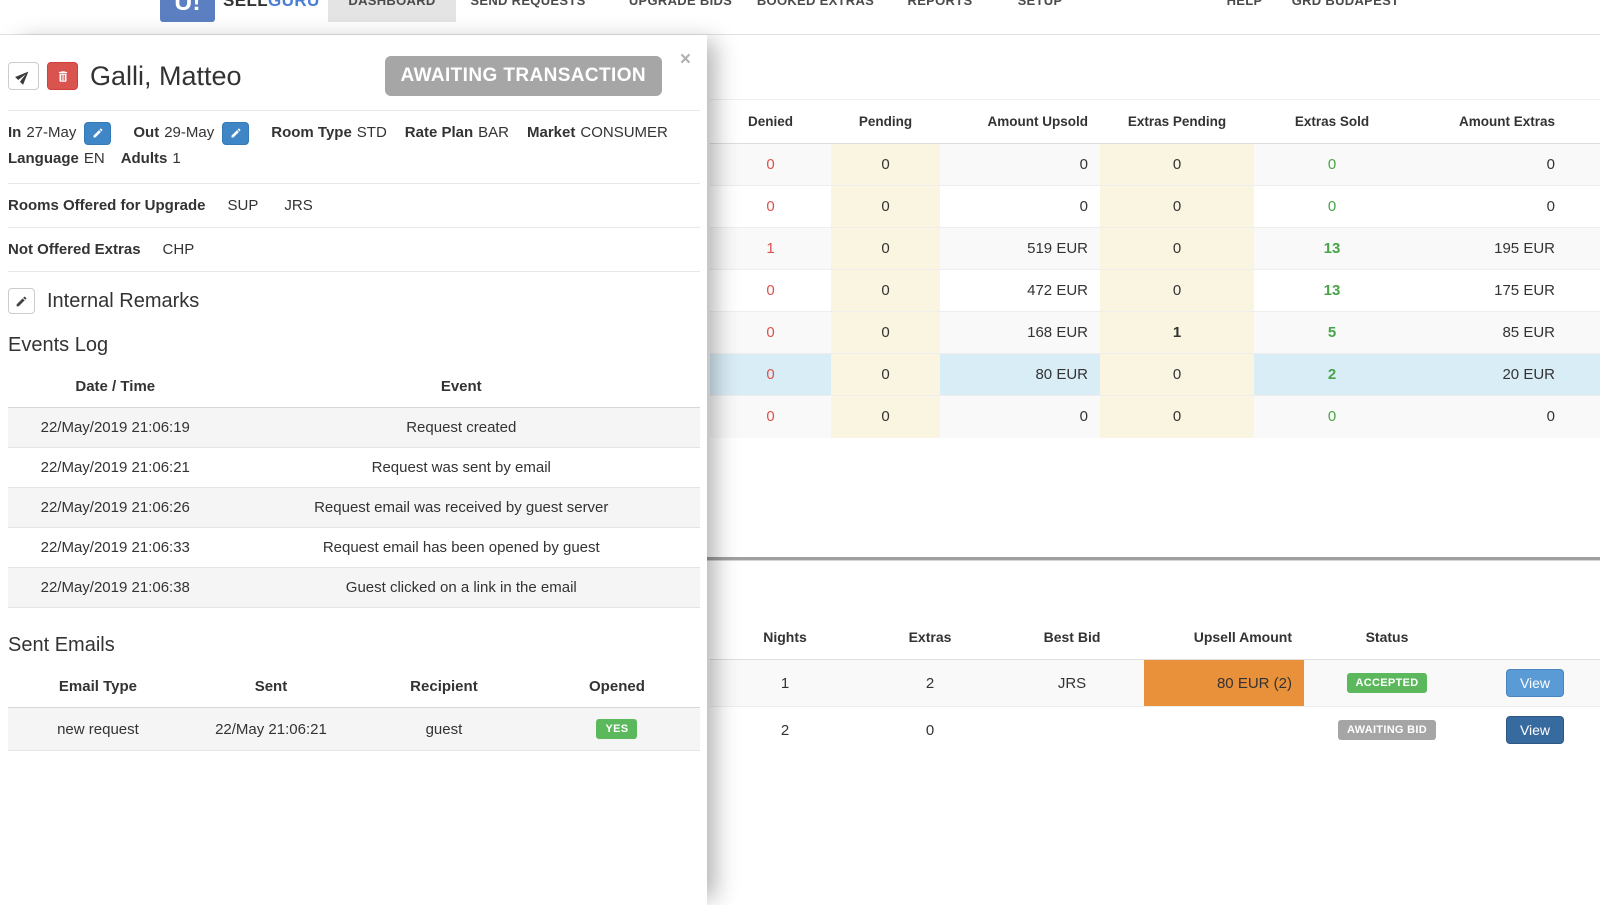 The height and width of the screenshot is (905, 1600). What do you see at coordinates (443, 687) in the screenshot?
I see `col-recipient: Recipient` at bounding box center [443, 687].